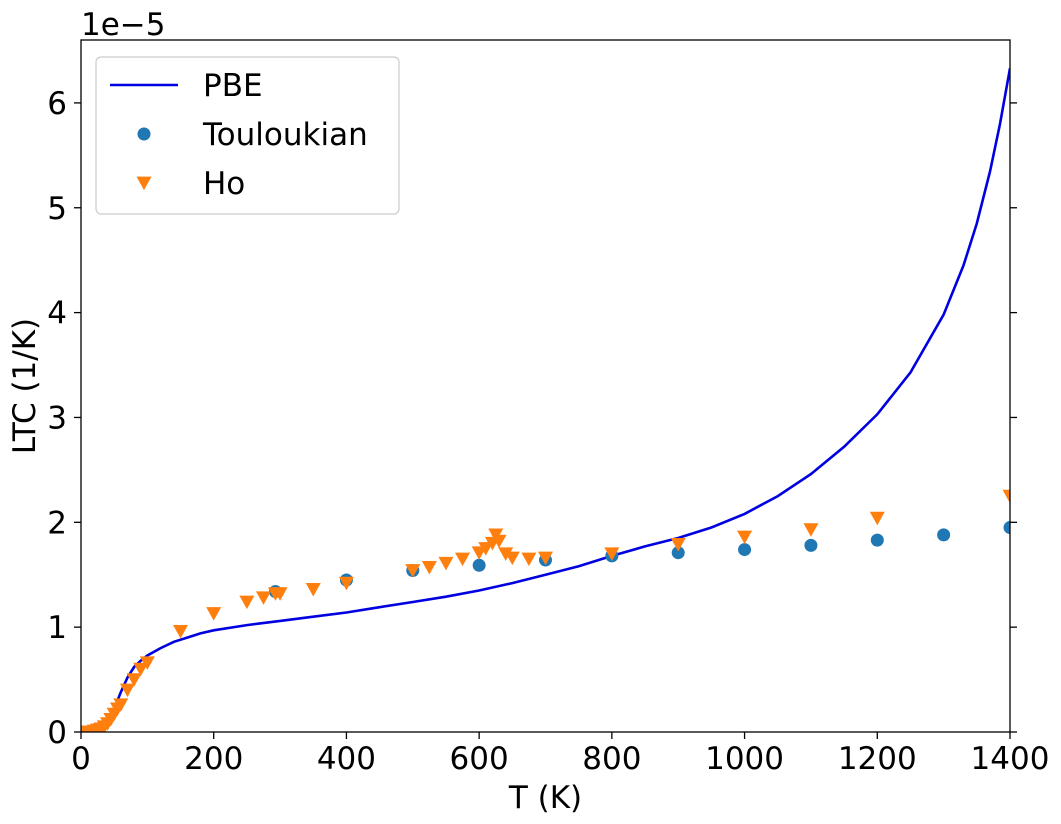 The image size is (1061, 824). Describe the element at coordinates (57, 209) in the screenshot. I see `y-tick-label: 5` at that location.